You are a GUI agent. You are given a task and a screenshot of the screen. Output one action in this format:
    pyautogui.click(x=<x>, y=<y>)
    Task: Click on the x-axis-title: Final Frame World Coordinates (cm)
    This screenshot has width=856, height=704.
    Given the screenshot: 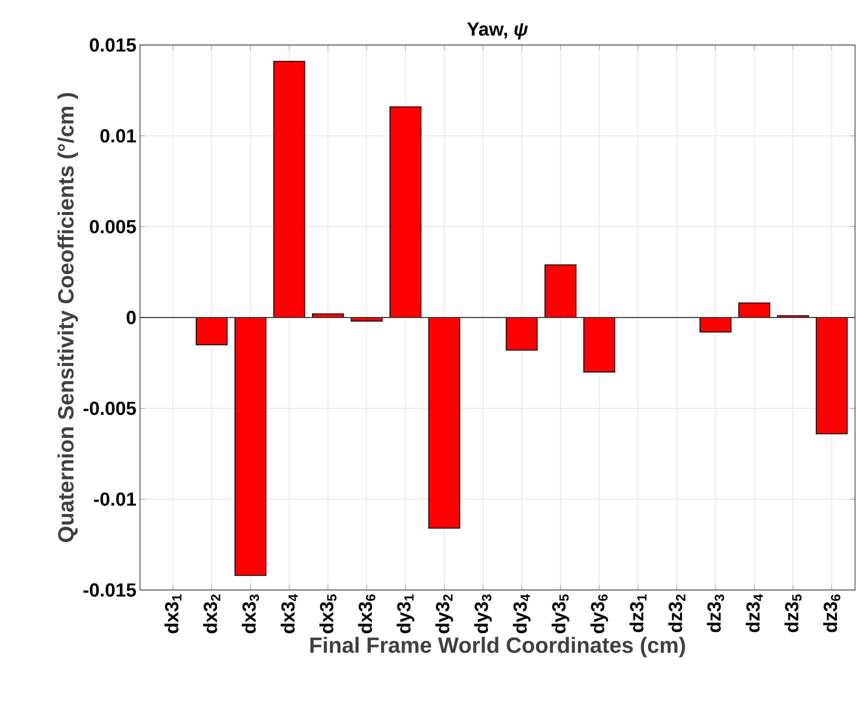 What is the action you would take?
    pyautogui.click(x=497, y=647)
    